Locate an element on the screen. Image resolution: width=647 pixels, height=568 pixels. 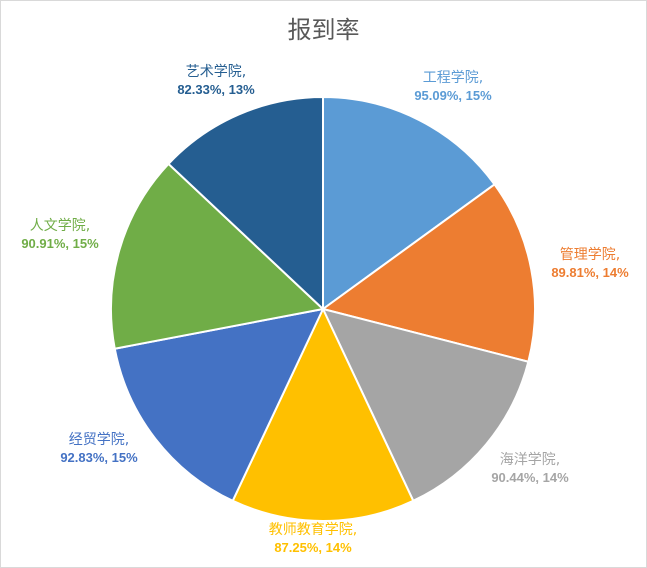
slice-label: 经贸学院, 92.83%, 15% is located at coordinates (98, 449).